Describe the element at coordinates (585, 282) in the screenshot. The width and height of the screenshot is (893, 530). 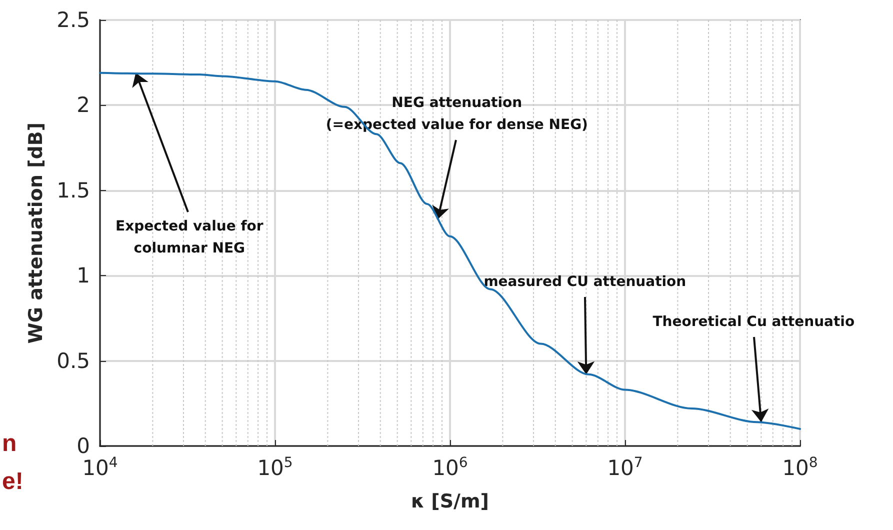
I see `annotation: measured CU attenuation` at that location.